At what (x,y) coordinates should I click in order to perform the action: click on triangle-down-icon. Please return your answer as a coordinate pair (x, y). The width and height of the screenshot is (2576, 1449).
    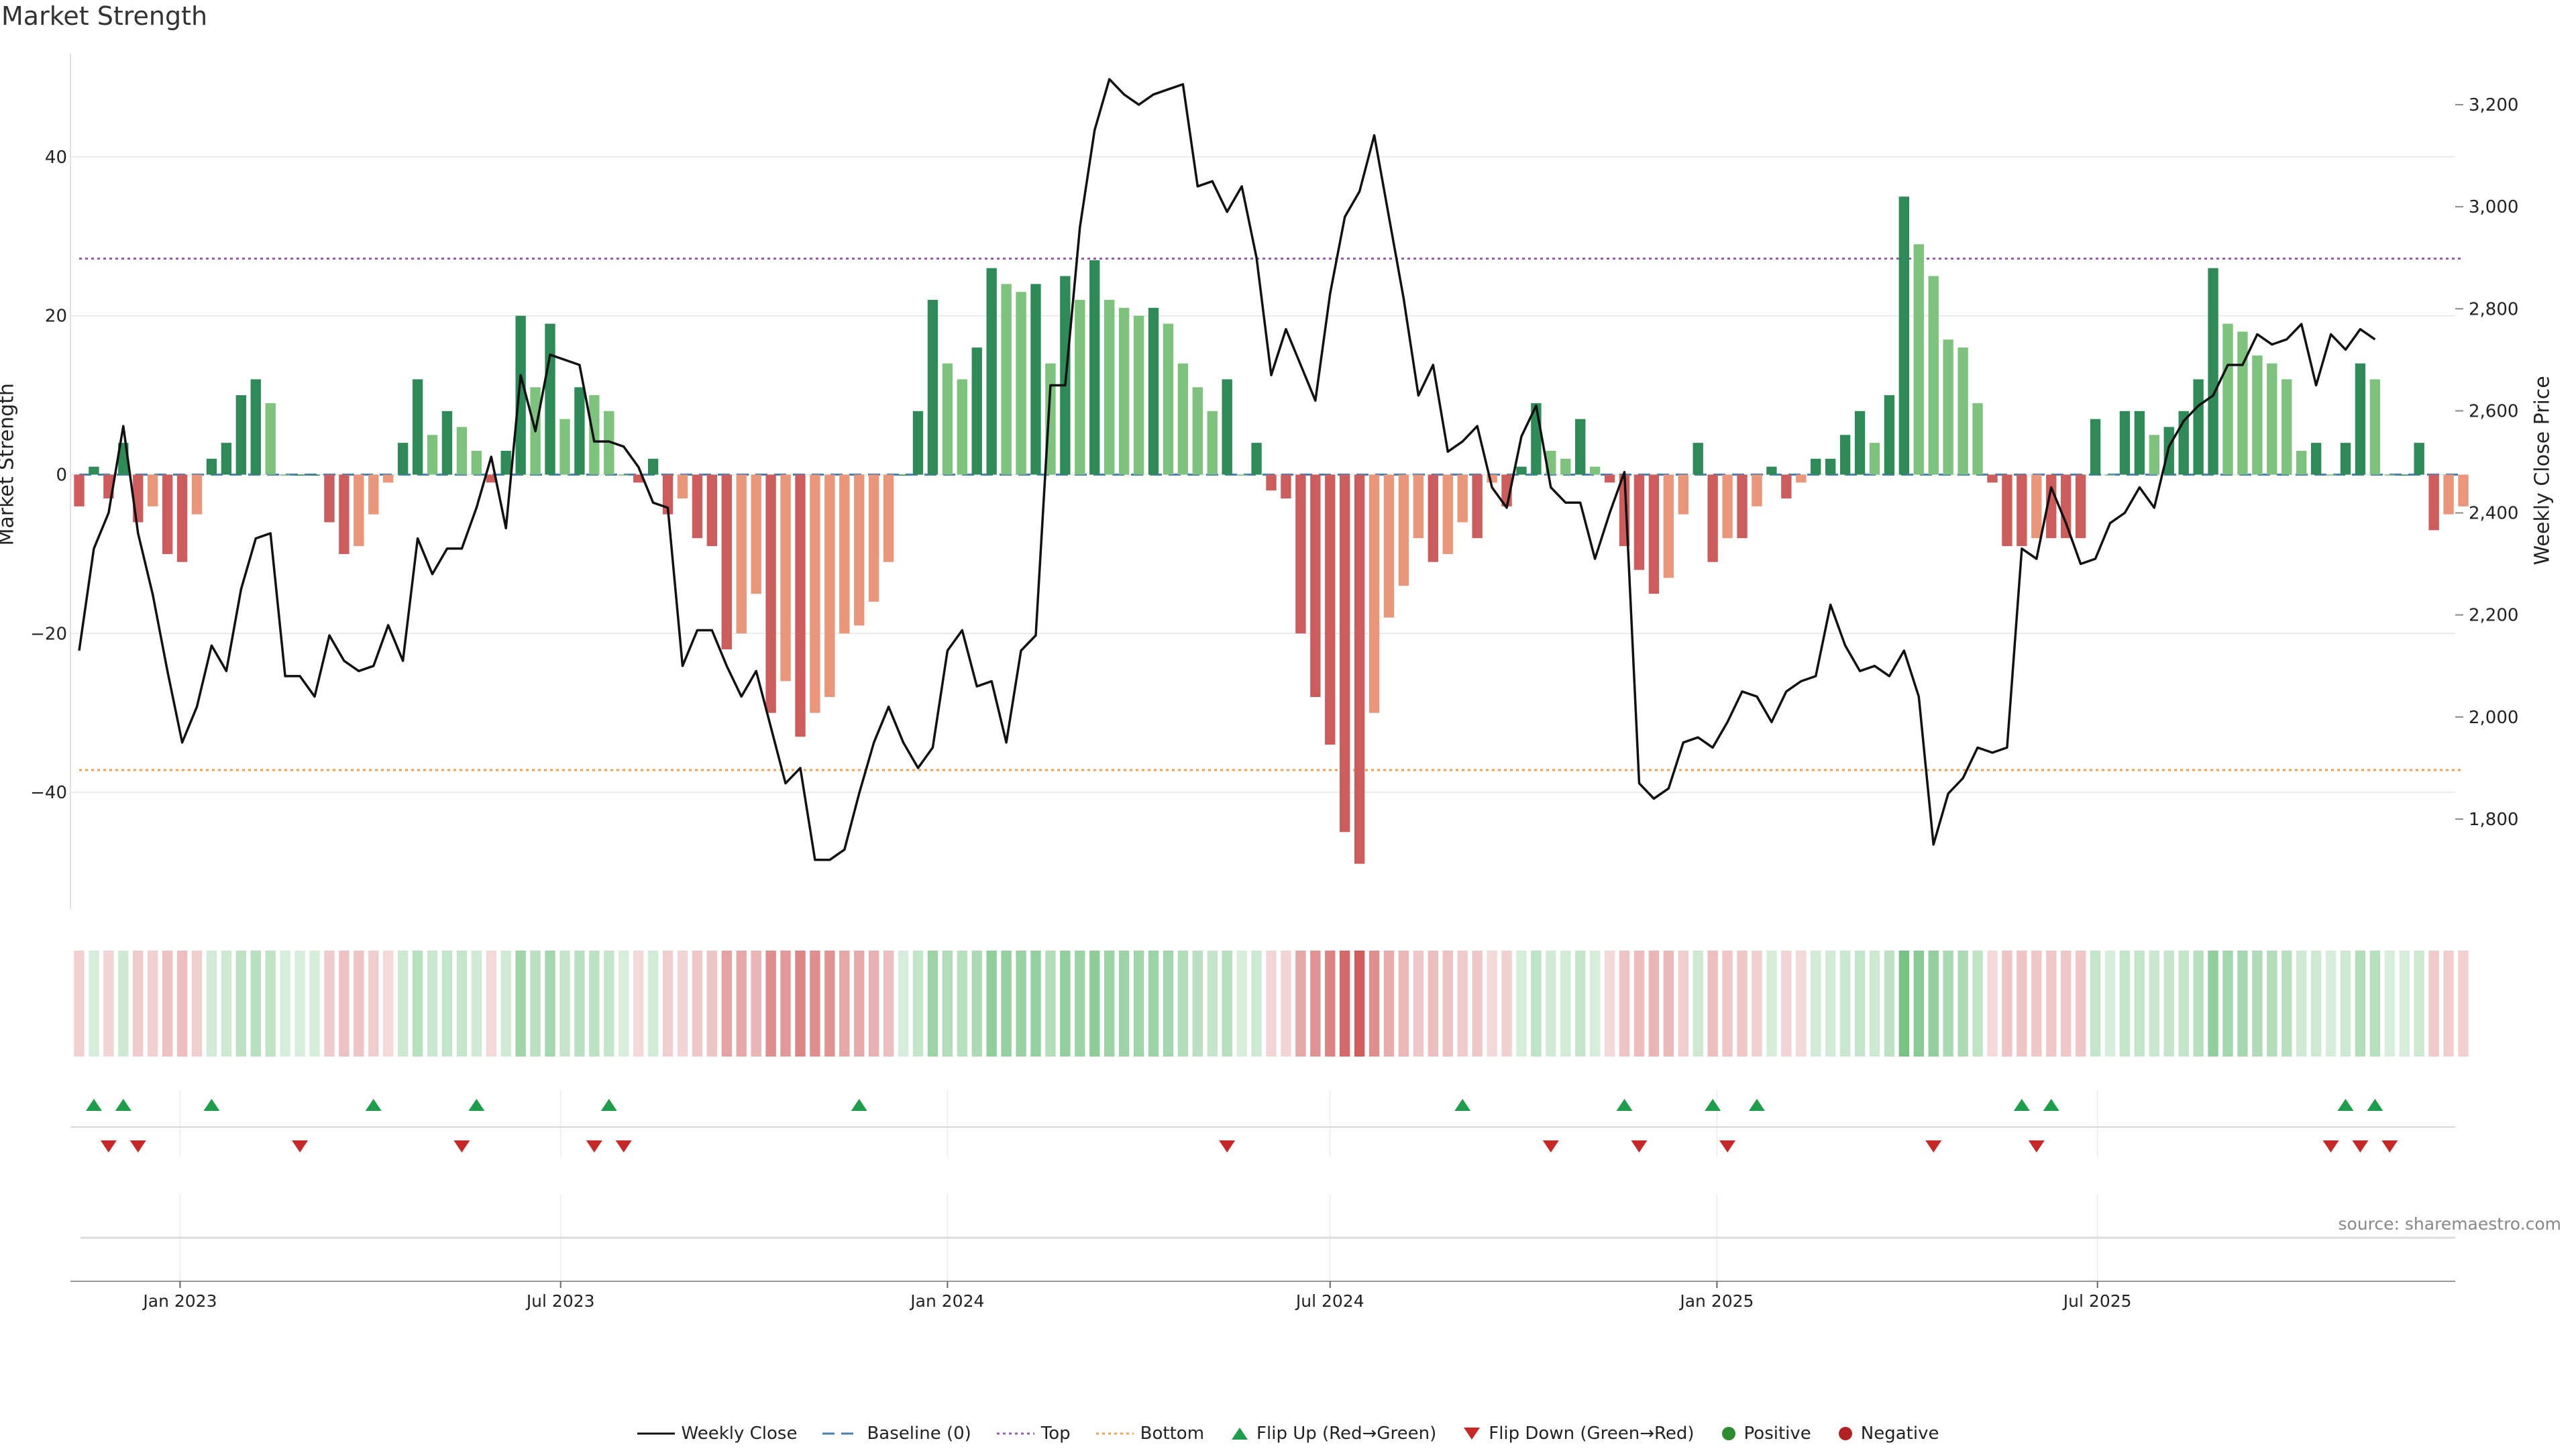
    Looking at the image, I should click on (1472, 1434).